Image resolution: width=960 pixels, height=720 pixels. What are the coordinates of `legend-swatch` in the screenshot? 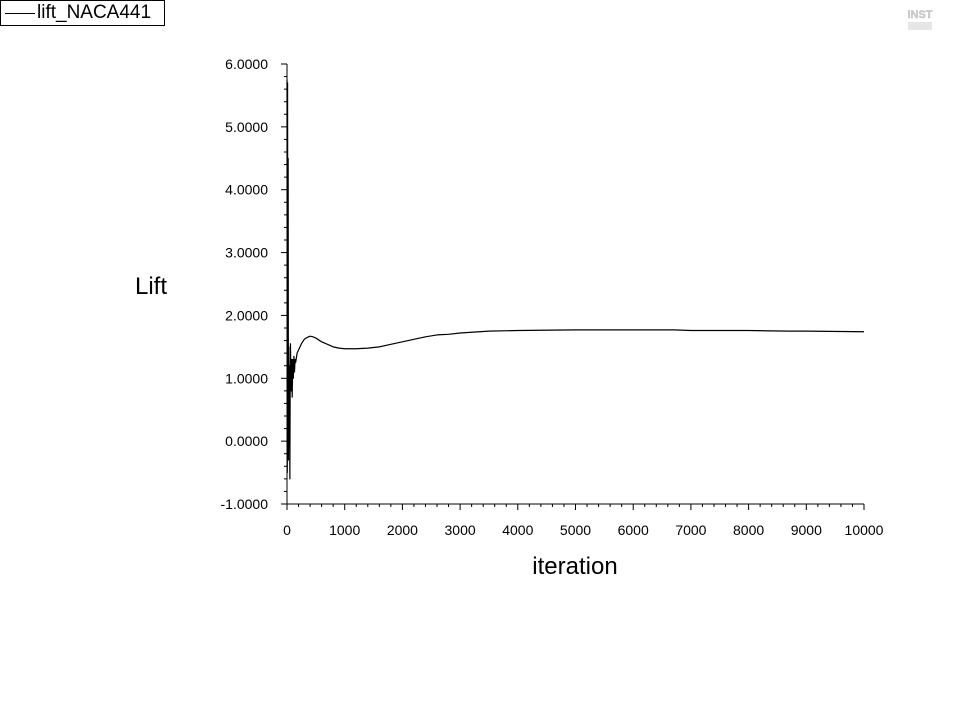 It's located at (20, 13).